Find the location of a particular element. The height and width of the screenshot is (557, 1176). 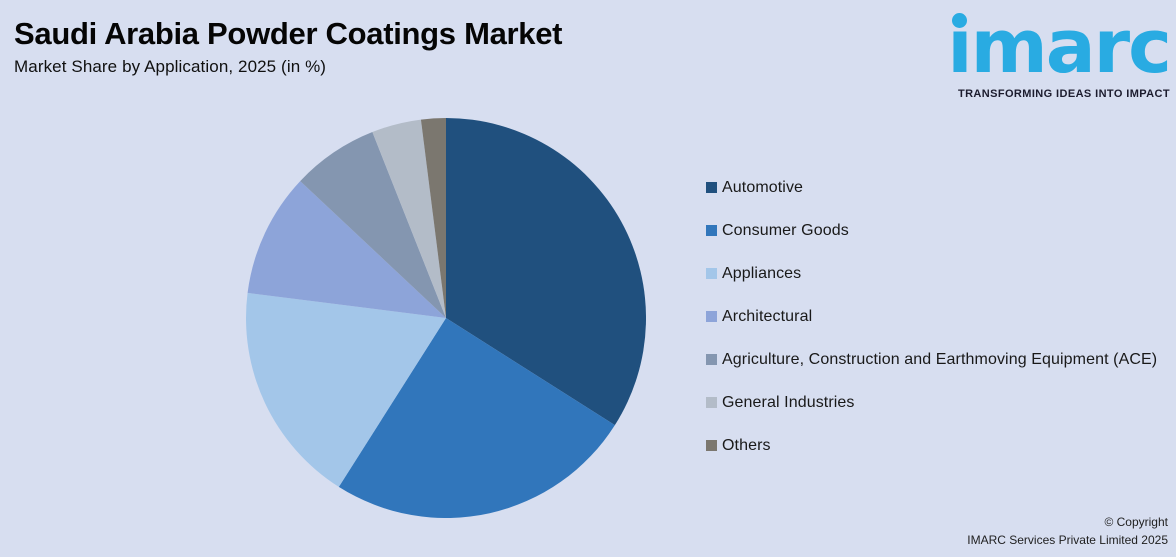

logo-tagline: TRANSFORMING IDEAS INTO IMPACT is located at coordinates (1063, 94).